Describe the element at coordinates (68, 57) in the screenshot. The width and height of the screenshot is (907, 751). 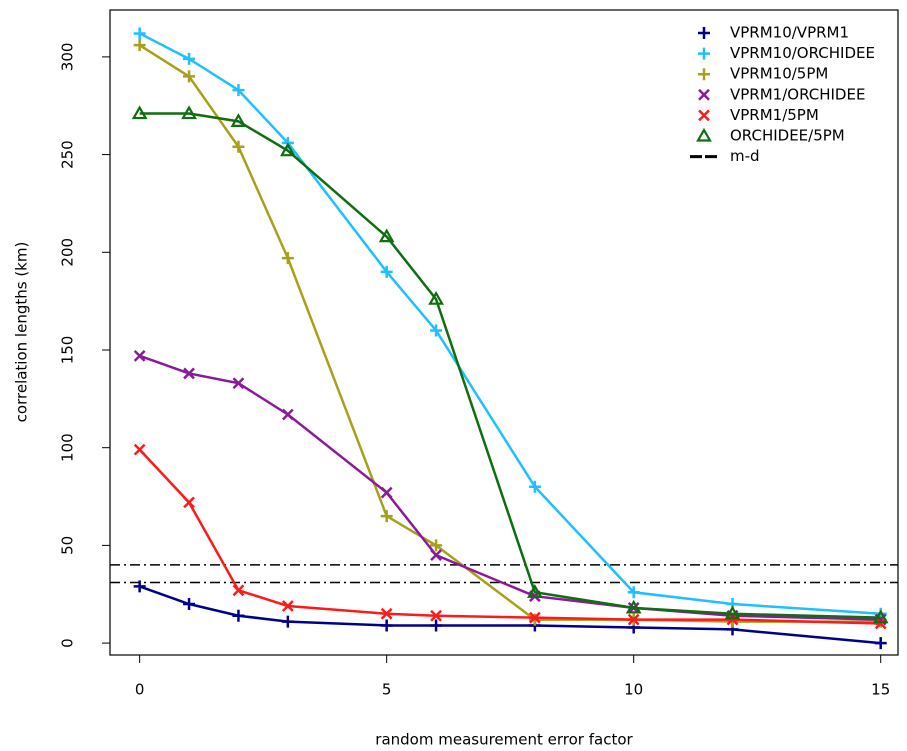
I see `y-tick-label: 300` at that location.